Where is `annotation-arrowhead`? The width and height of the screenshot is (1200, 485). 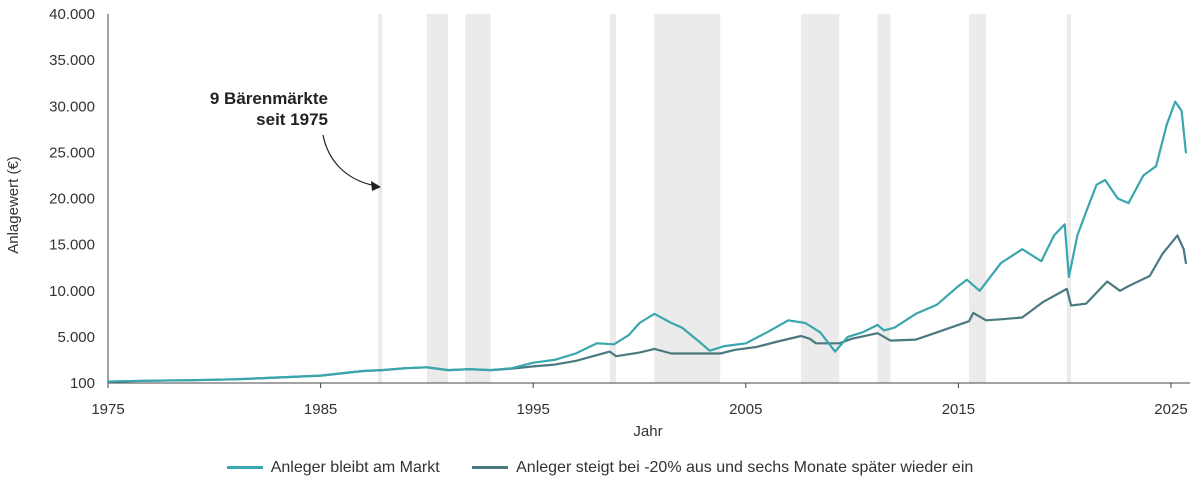 annotation-arrowhead is located at coordinates (376, 186).